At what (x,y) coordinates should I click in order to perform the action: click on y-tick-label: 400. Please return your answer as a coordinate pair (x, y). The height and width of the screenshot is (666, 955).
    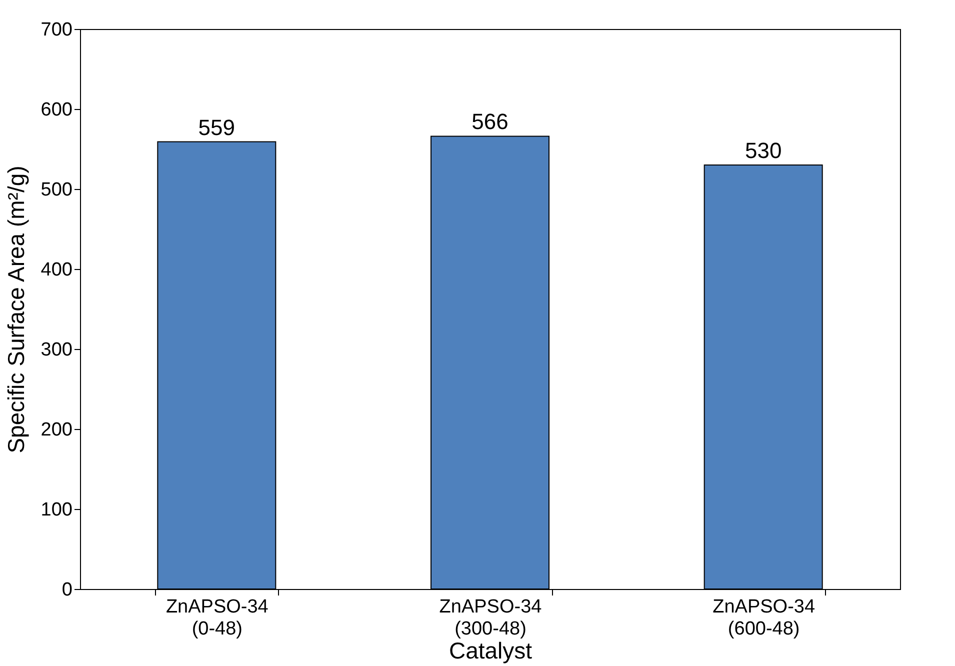
    Looking at the image, I should click on (56, 270).